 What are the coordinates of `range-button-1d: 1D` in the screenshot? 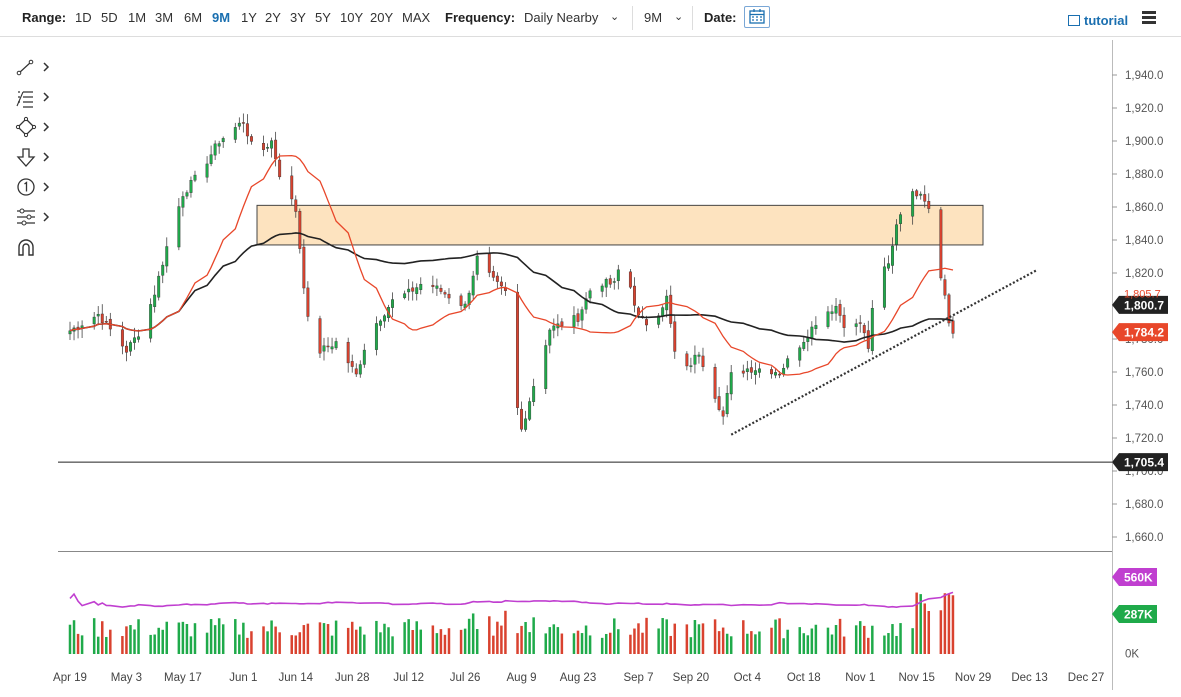 It's located at (83, 17).